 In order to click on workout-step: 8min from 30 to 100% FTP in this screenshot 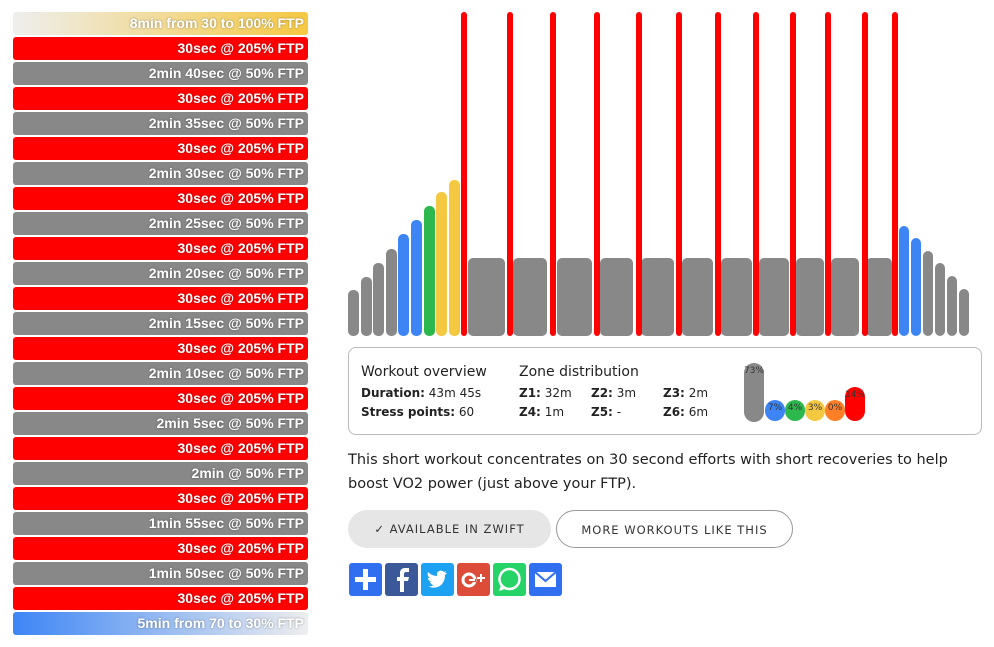, I will do `click(160, 23)`.